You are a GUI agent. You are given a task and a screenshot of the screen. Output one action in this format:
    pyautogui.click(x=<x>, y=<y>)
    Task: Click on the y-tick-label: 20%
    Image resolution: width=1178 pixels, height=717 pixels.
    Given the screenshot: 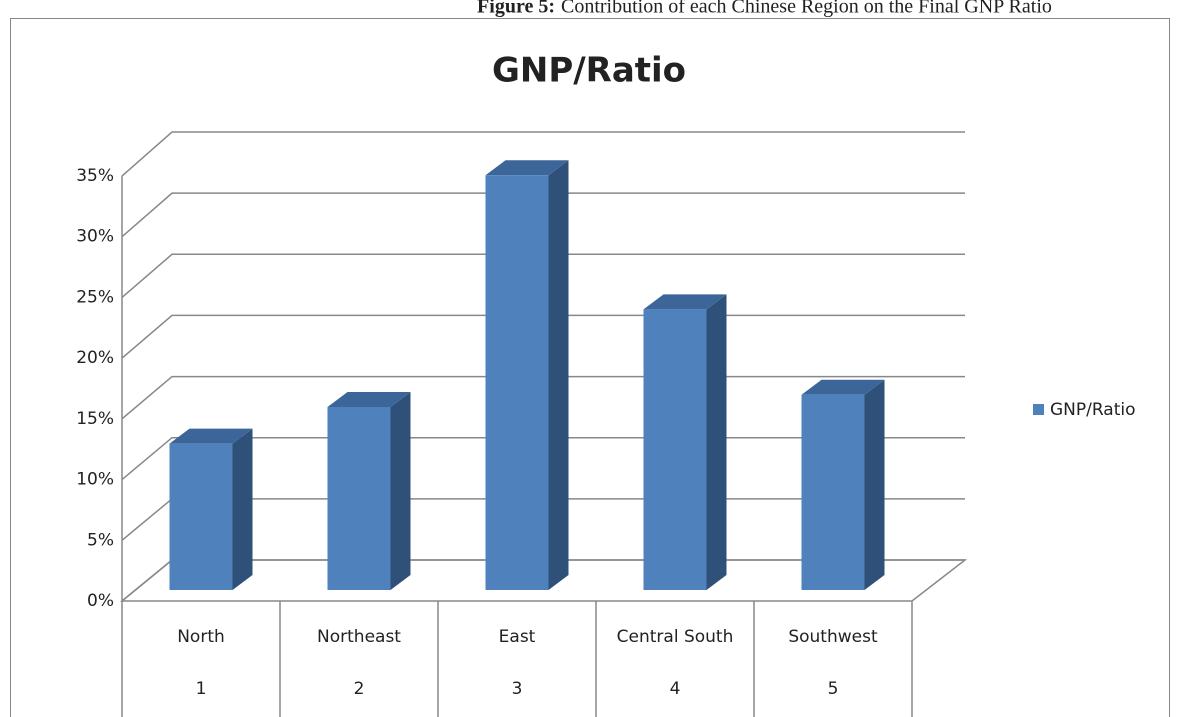 What is the action you would take?
    pyautogui.click(x=95, y=358)
    